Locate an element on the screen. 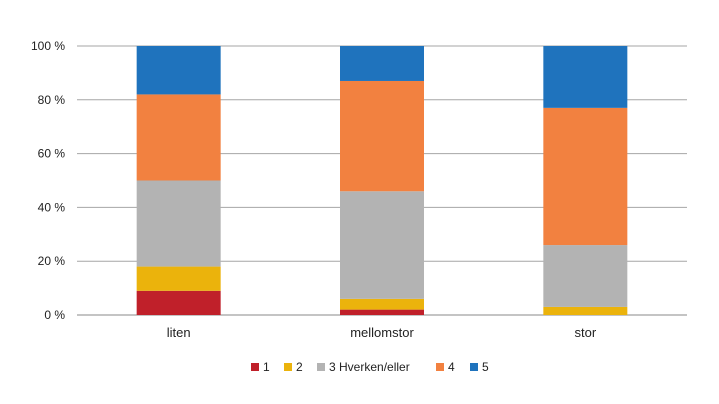 Image resolution: width=719 pixels, height=404 pixels. y-tick-label: 60 % is located at coordinates (52, 154).